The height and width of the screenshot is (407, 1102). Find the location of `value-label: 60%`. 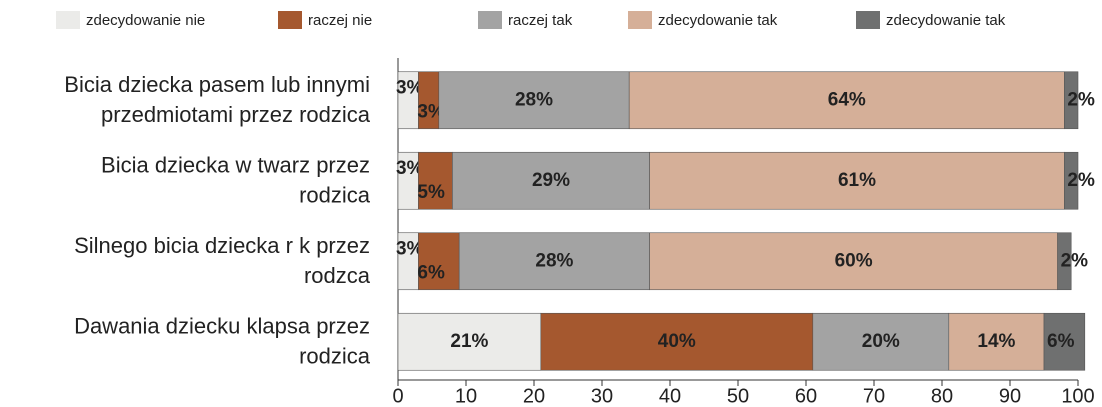

value-label: 60% is located at coordinates (854, 260).